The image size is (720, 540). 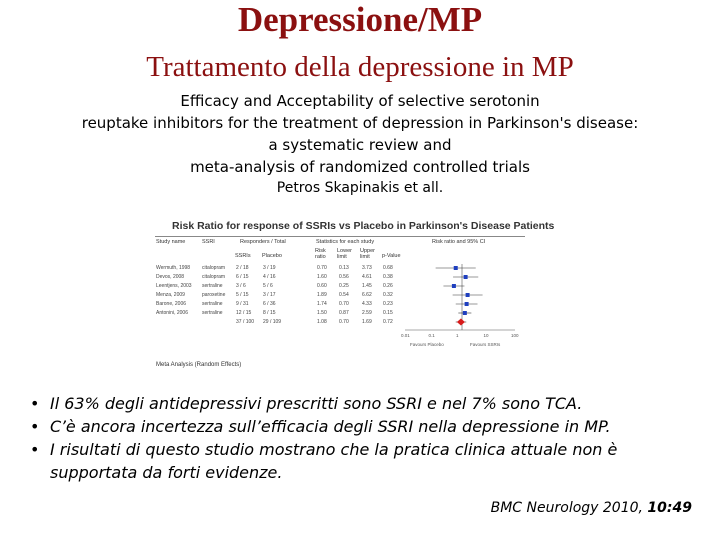 I want to click on col-study: Study name, so click(x=171, y=242).